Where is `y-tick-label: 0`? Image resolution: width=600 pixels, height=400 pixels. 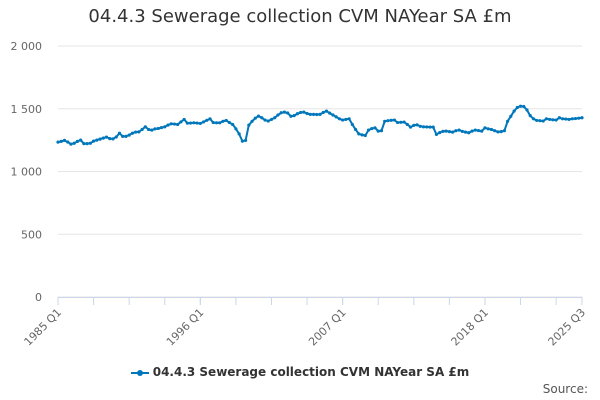
y-tick-label: 0 is located at coordinates (38, 297).